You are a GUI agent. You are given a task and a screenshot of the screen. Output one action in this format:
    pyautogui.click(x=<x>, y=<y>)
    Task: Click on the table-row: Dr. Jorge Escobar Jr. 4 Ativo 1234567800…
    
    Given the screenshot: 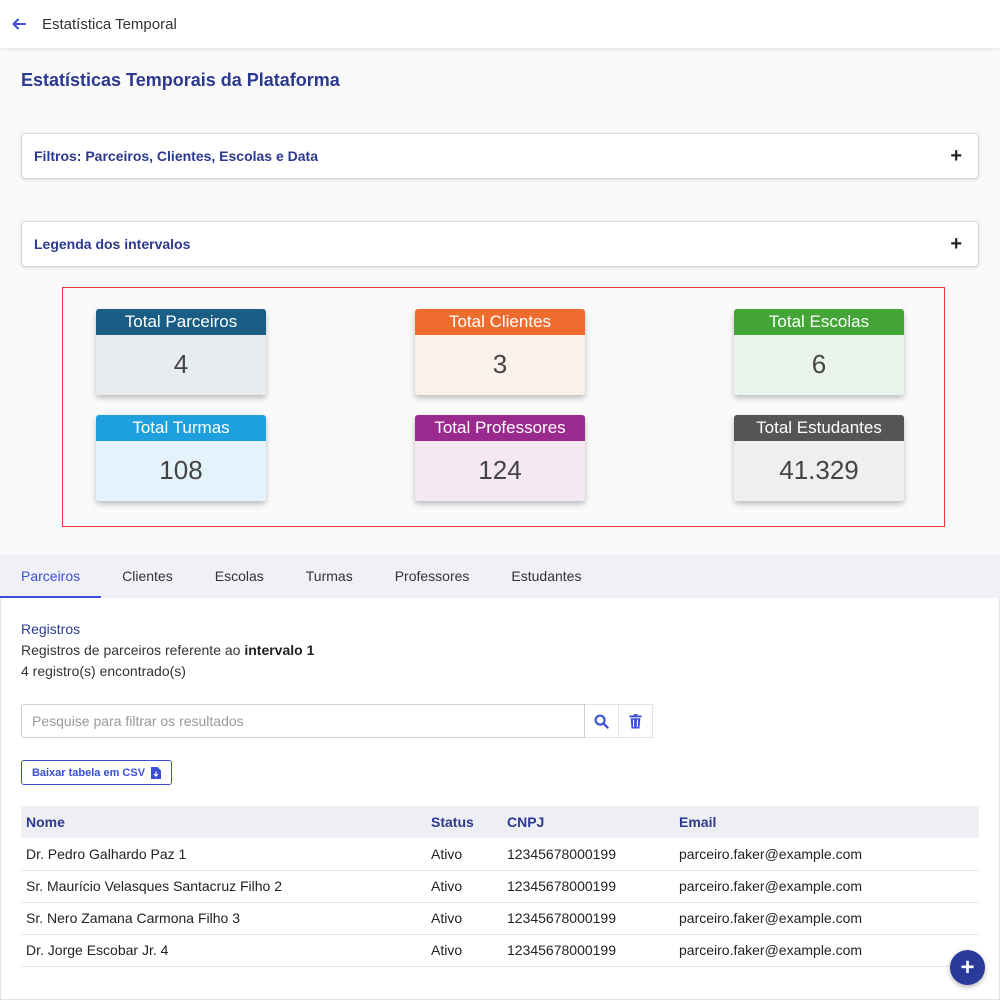 What is the action you would take?
    pyautogui.click(x=500, y=950)
    